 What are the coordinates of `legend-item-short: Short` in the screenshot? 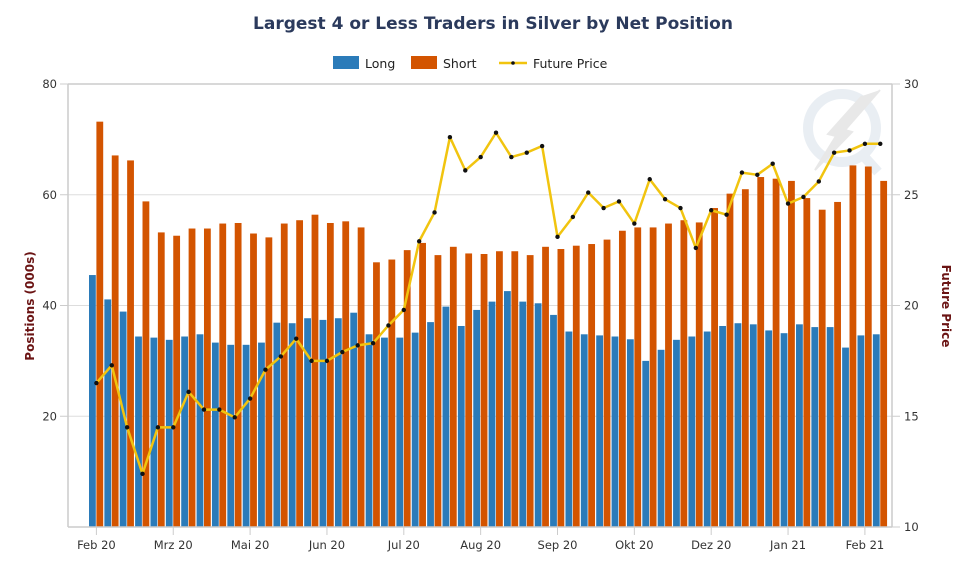 It's located at (444, 63).